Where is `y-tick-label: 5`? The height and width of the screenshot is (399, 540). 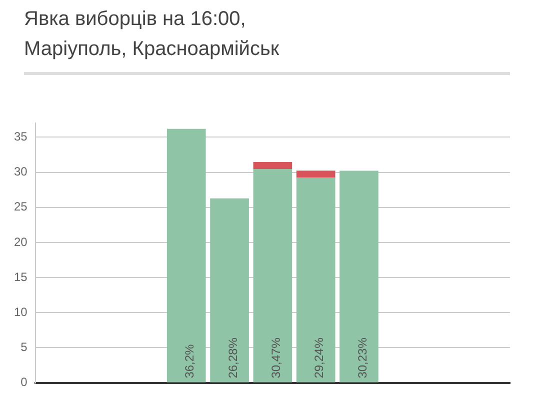
y-tick-label: 5 is located at coordinates (24, 347).